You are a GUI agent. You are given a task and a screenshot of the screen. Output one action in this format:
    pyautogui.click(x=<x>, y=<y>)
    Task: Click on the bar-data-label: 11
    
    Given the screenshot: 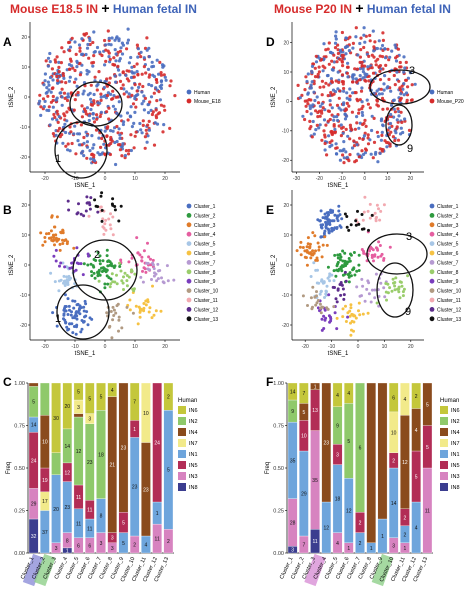 What is the action you would take?
    pyautogui.click(x=427, y=512)
    